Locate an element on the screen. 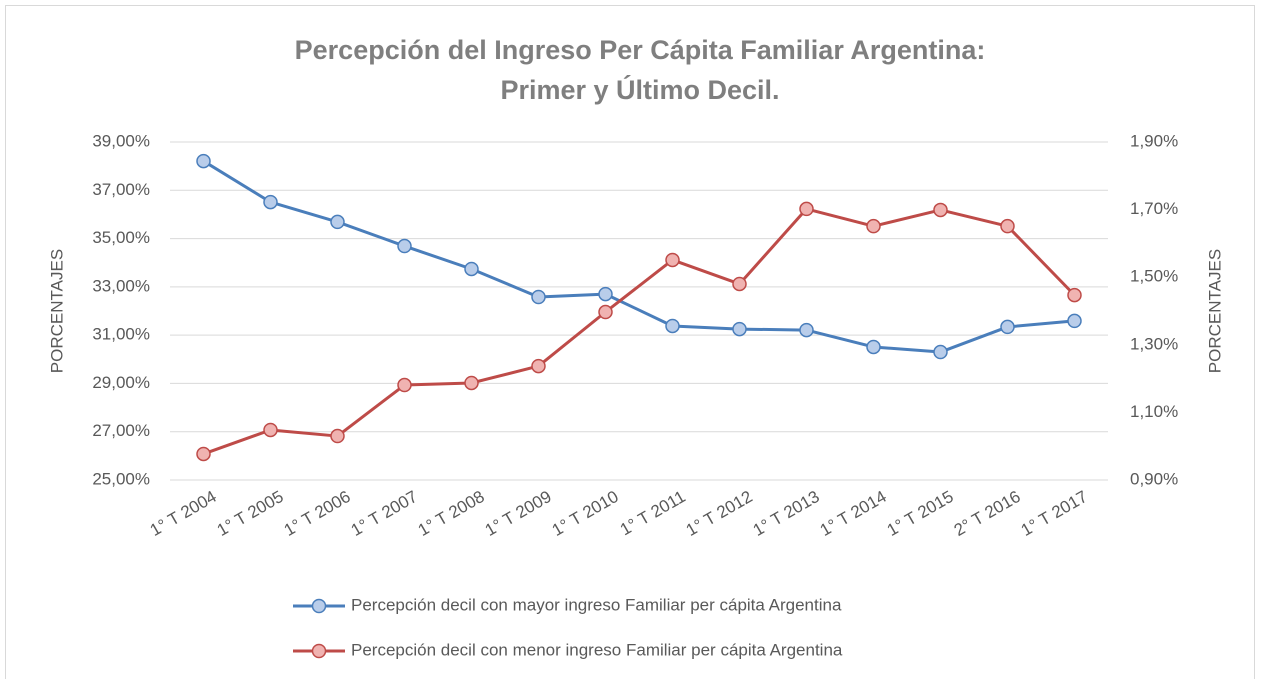 The width and height of the screenshot is (1261, 679). y2-axis-label: PORCENTAJES is located at coordinates (1214, 311).